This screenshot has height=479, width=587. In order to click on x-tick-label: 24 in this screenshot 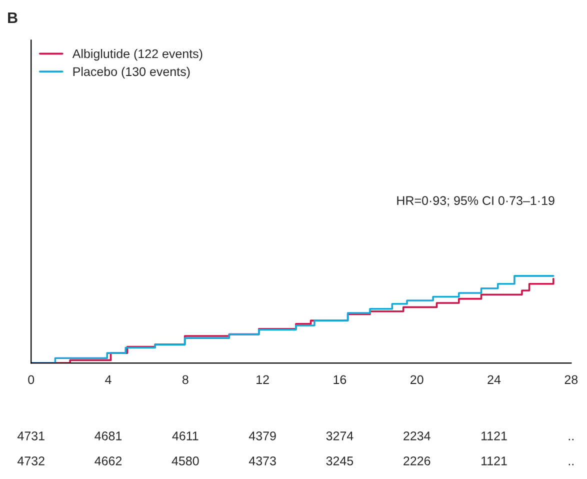, I will do `click(494, 379)`.